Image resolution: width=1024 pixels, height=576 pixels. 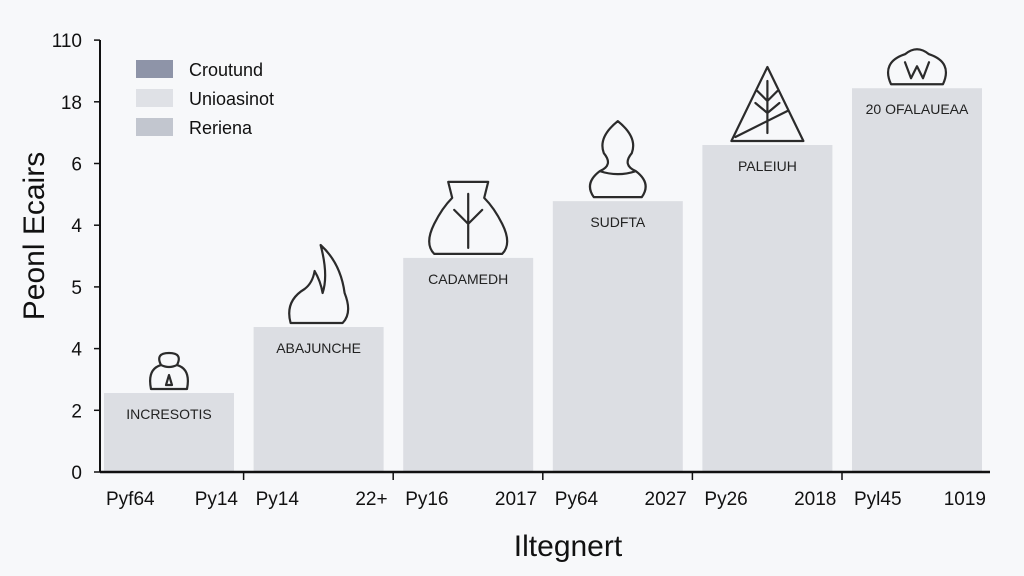 I want to click on bar-group: PALEIUH, so click(x=767, y=269).